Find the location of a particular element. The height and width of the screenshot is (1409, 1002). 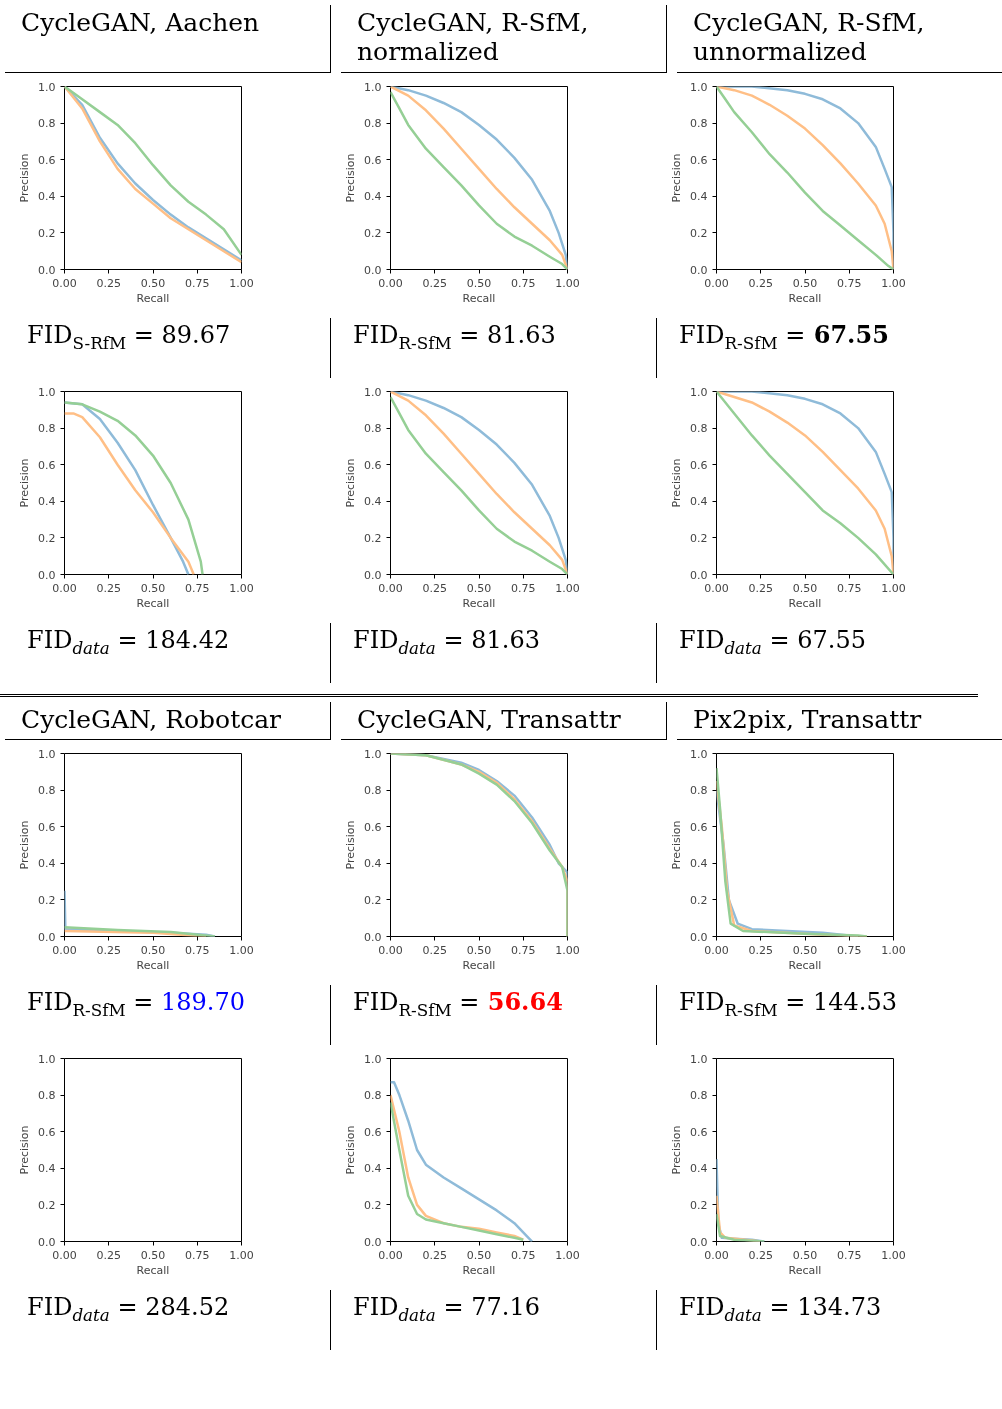

chart-title: Pix2pix, Transattr is located at coordinates (807, 720).